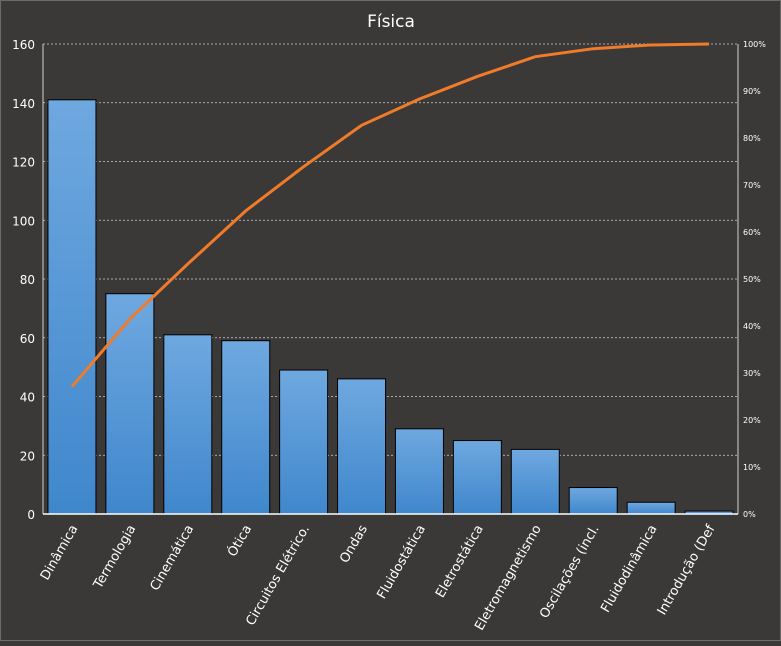 The image size is (781, 646). Describe the element at coordinates (239, 540) in the screenshot. I see `x-tick-label: Ótica` at that location.